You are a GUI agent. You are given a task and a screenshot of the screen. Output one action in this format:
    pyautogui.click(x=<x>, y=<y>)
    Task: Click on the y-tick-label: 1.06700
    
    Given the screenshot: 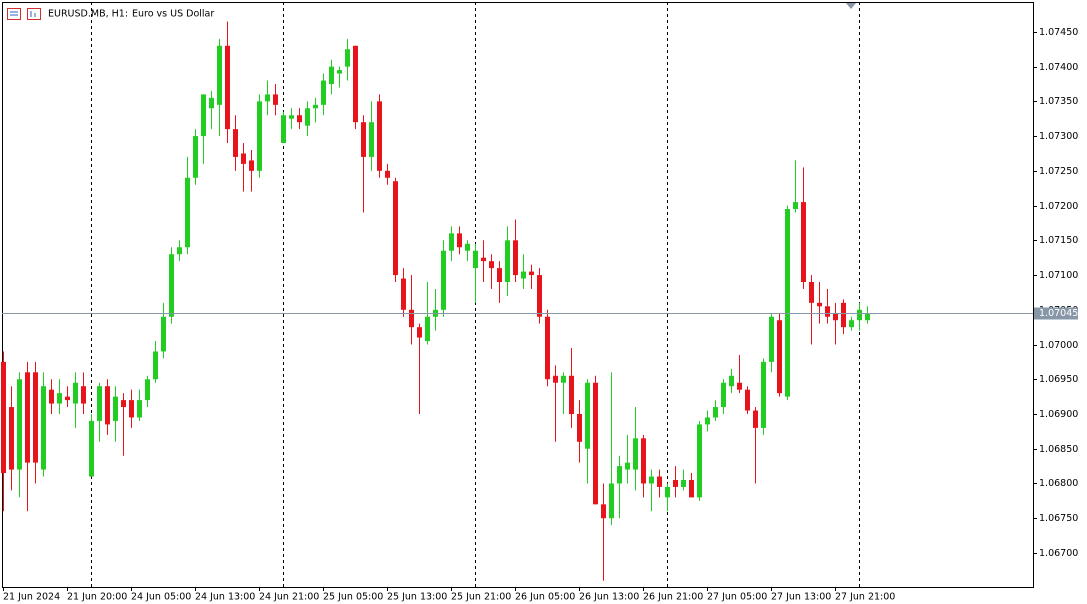 What is the action you would take?
    pyautogui.click(x=1058, y=553)
    